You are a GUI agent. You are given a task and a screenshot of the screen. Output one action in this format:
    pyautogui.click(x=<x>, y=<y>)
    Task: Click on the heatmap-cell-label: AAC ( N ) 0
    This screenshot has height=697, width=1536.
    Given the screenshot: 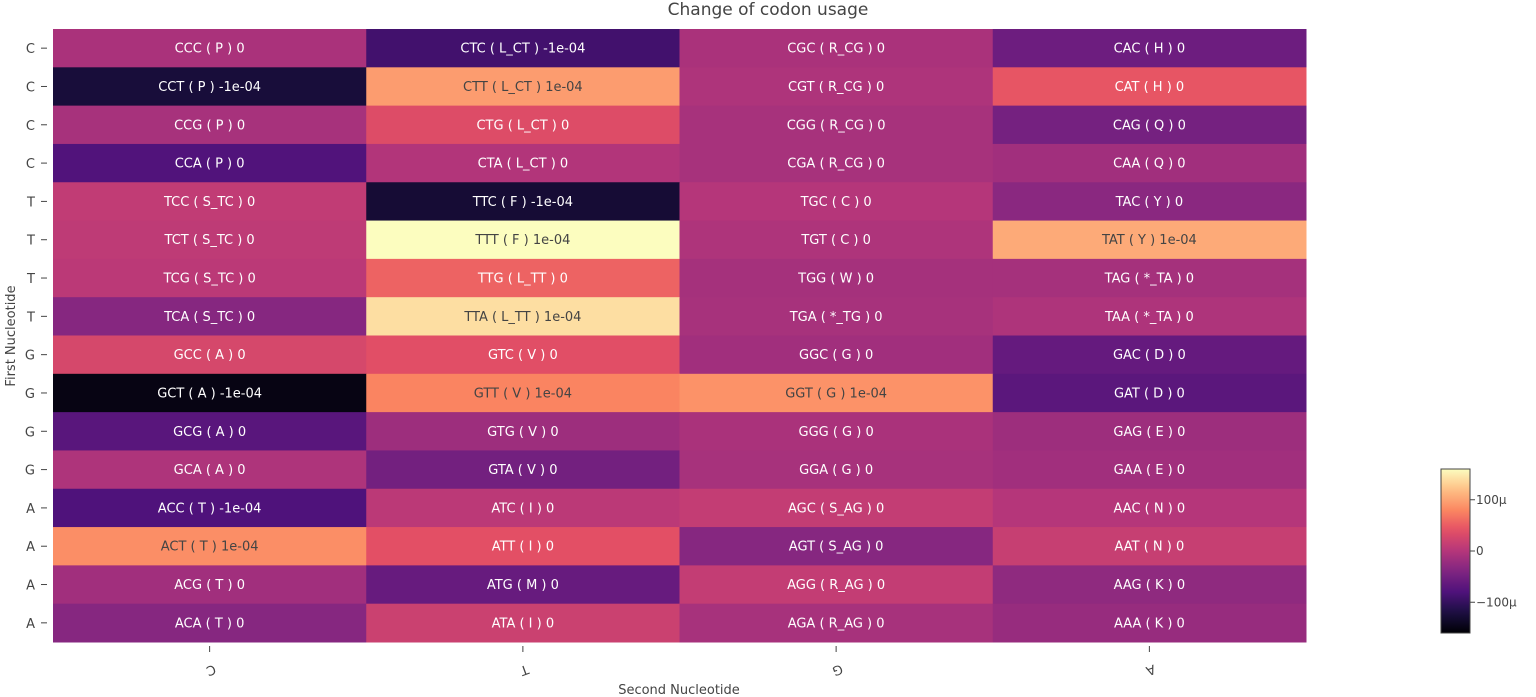 What is the action you would take?
    pyautogui.click(x=1150, y=508)
    